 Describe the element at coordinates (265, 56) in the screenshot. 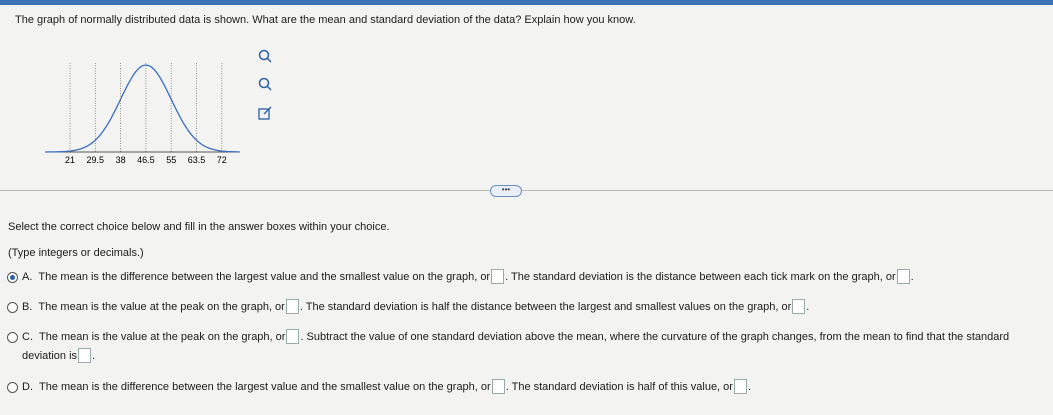

I see `zoom-in-button` at that location.